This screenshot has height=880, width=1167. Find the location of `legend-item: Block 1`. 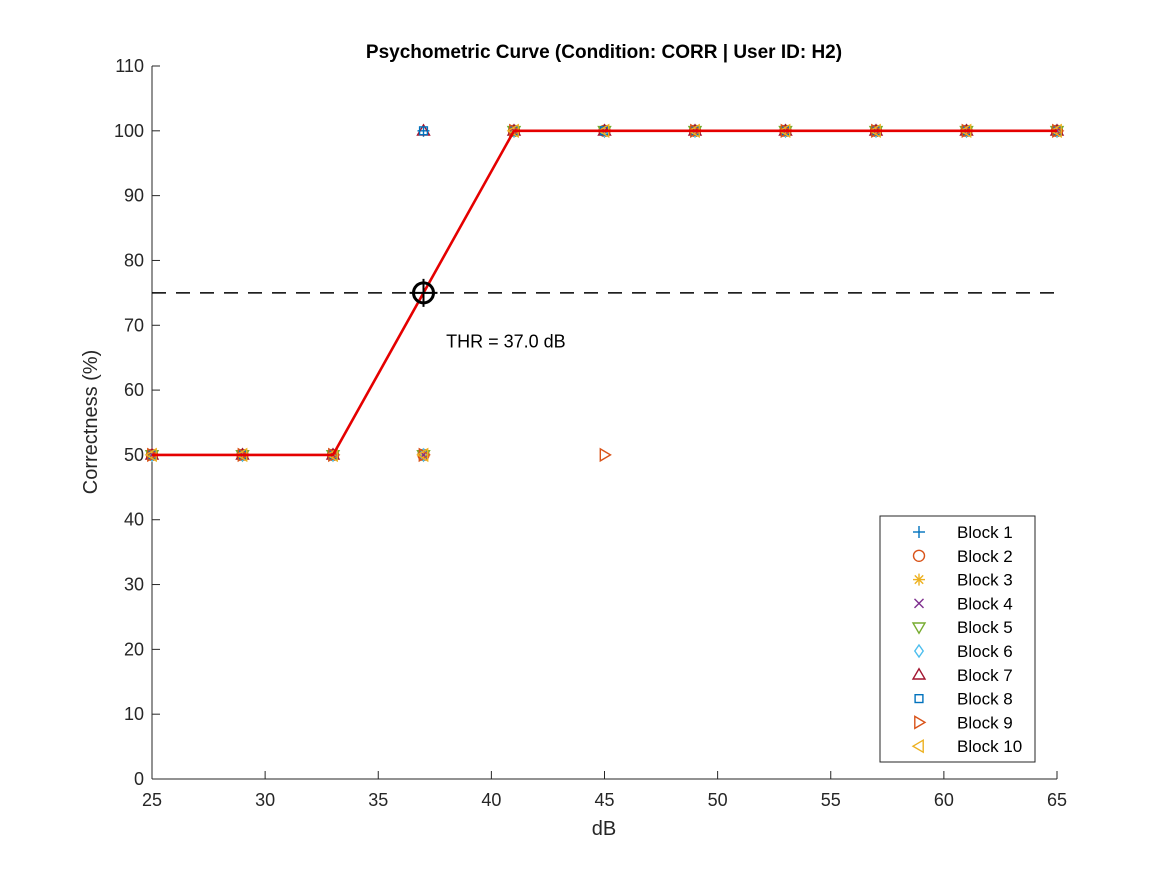

legend-item: Block 1 is located at coordinates (963, 532).